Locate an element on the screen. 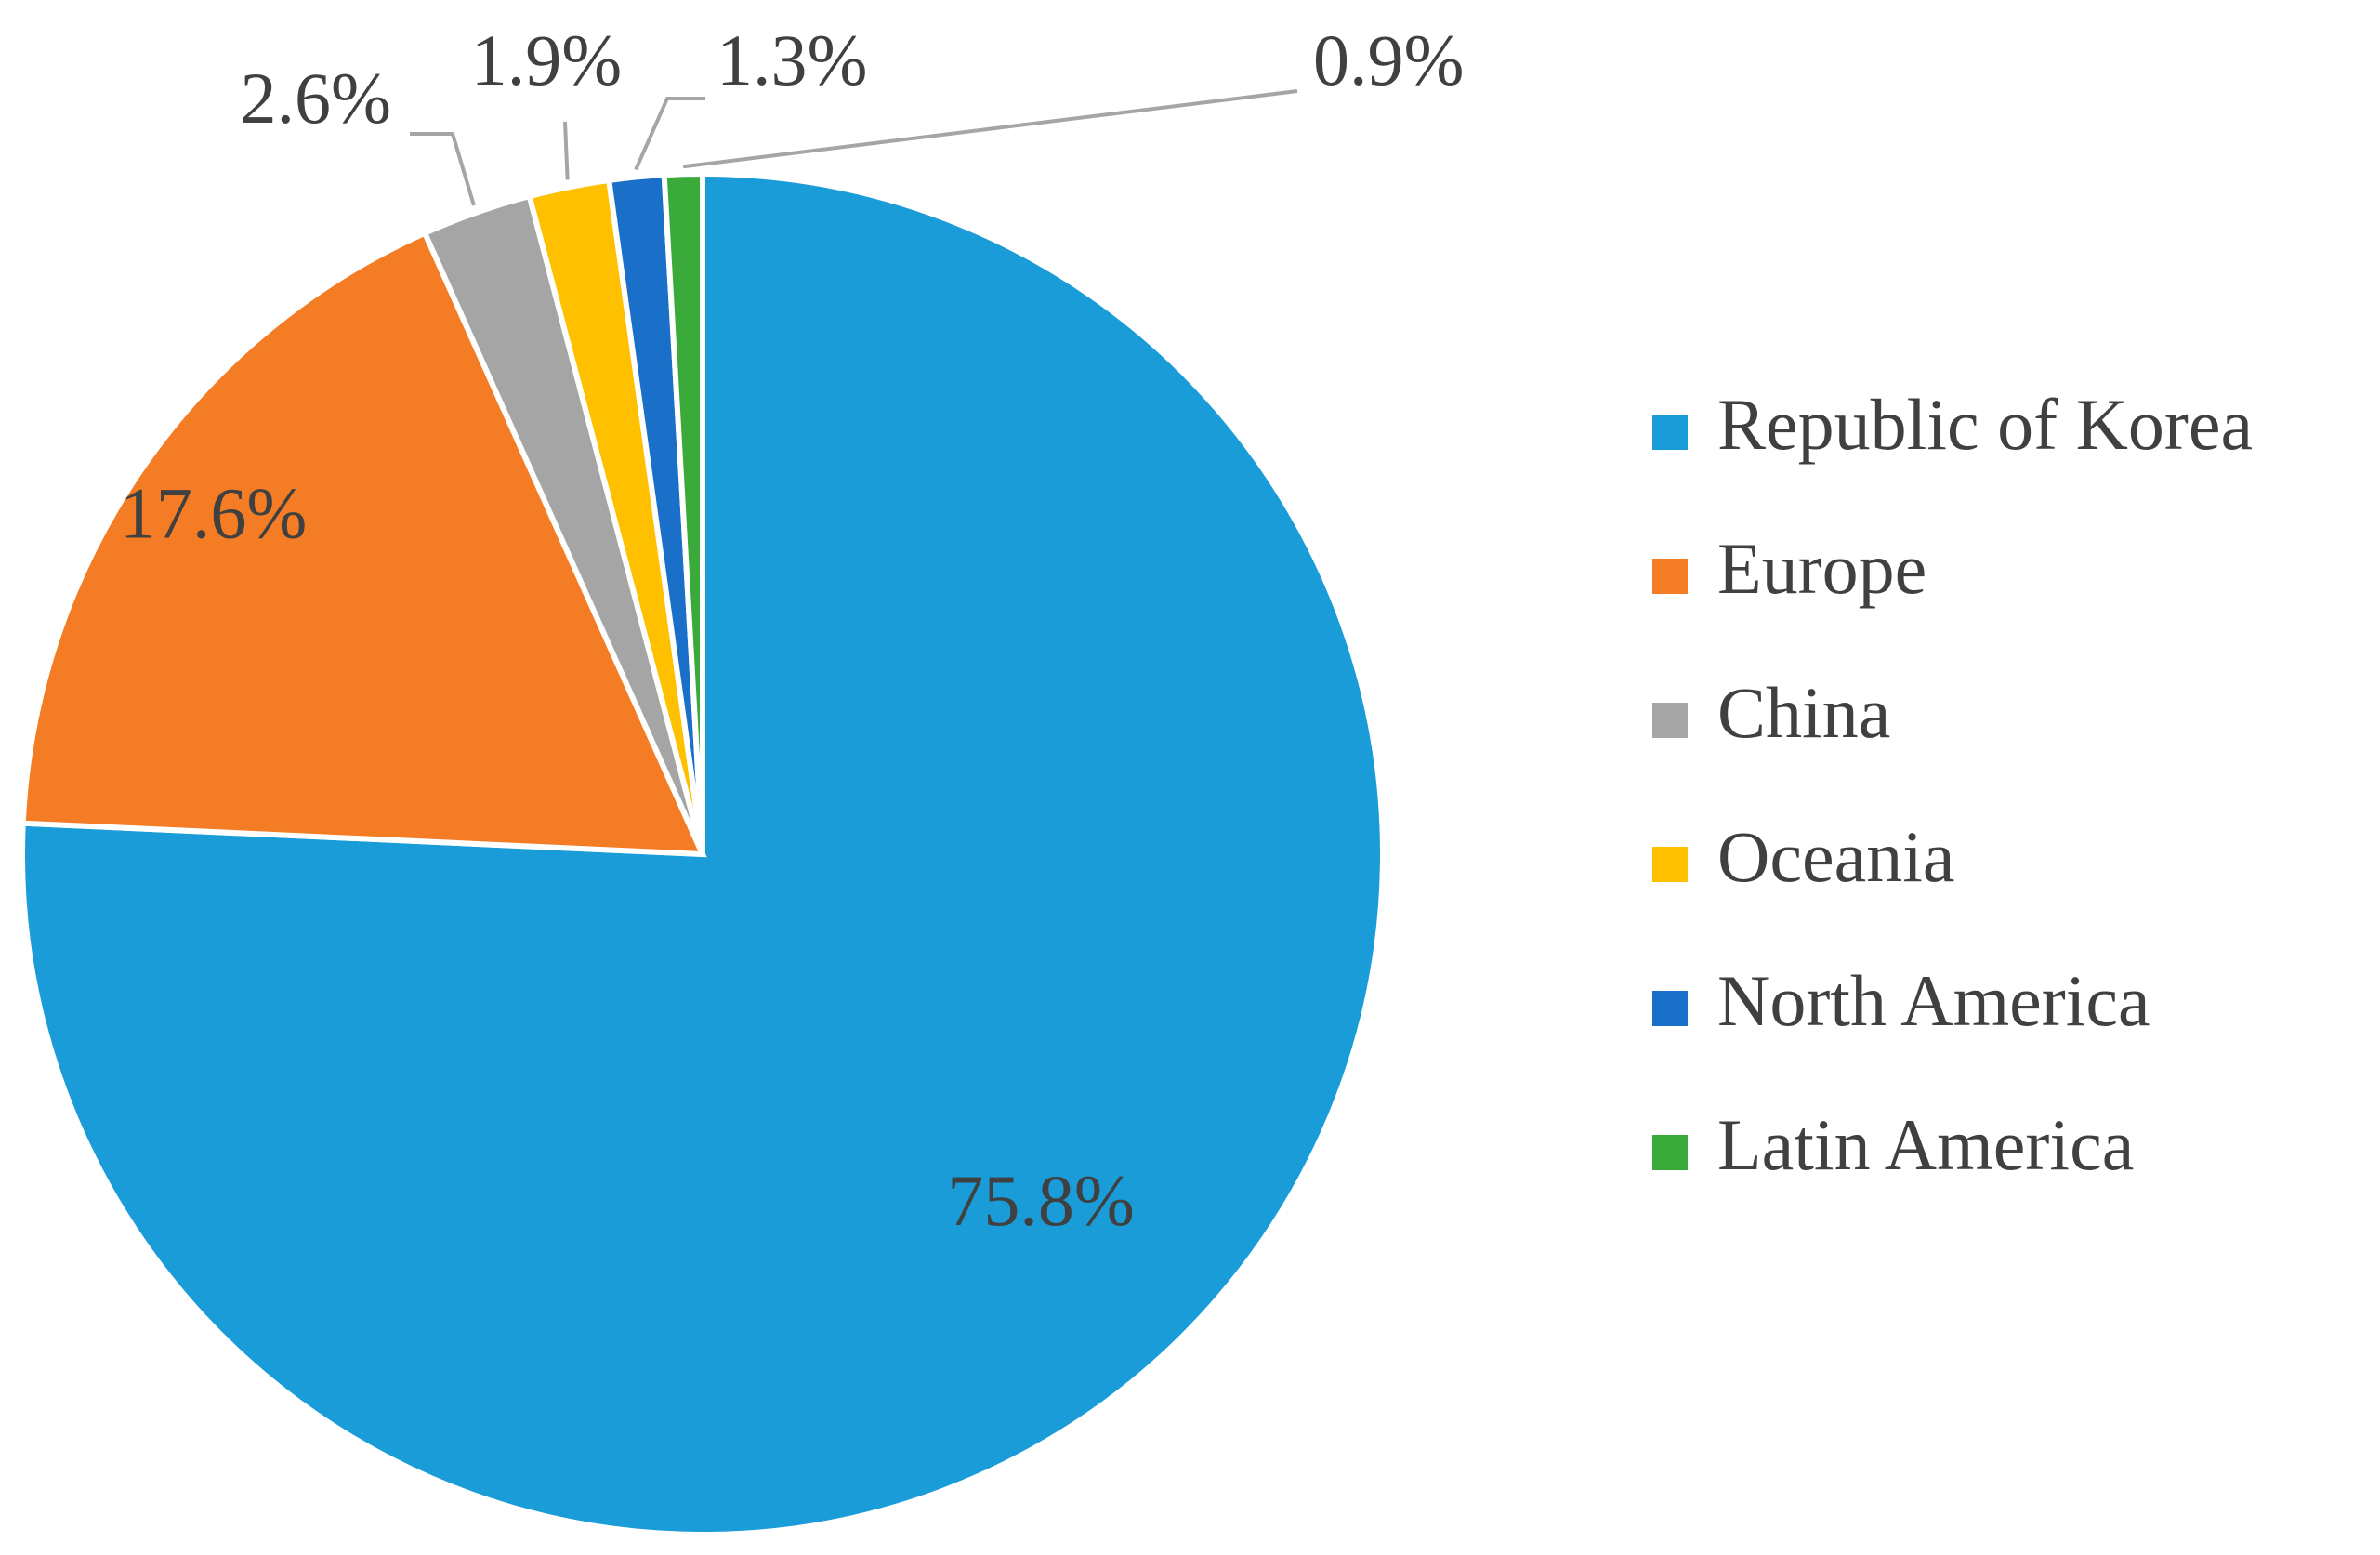  data-label: 0.9% is located at coordinates (1388, 60).